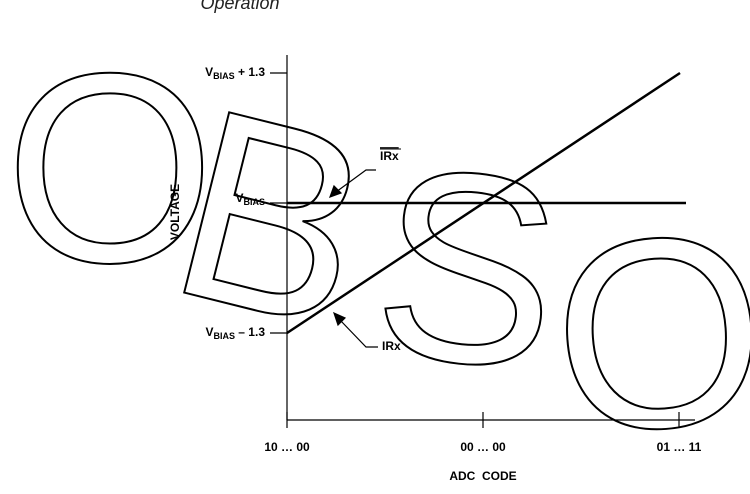  Describe the element at coordinates (353, 258) in the screenshot. I see `leaders` at that location.